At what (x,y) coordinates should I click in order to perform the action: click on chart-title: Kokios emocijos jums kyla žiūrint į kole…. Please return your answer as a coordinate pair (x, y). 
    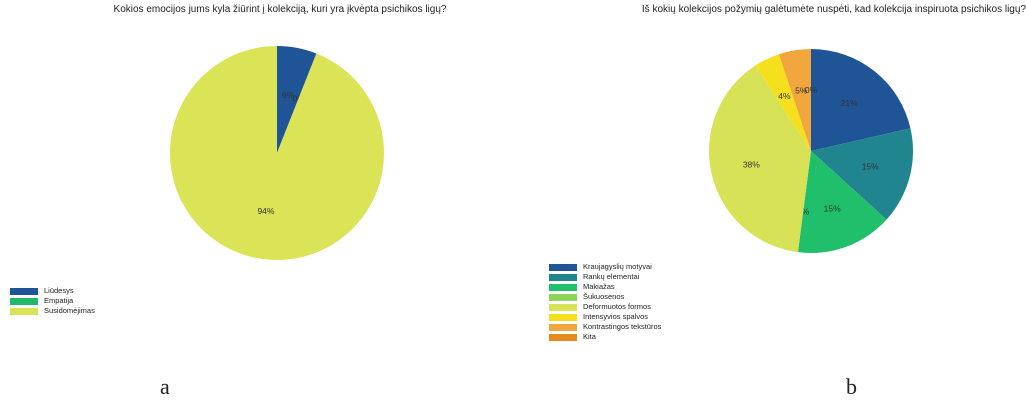
    Looking at the image, I should click on (280, 9).